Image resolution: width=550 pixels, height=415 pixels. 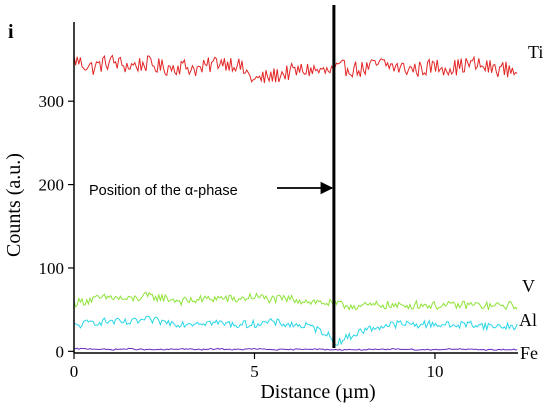 What do you see at coordinates (528, 320) in the screenshot?
I see `series-label-al: Al` at bounding box center [528, 320].